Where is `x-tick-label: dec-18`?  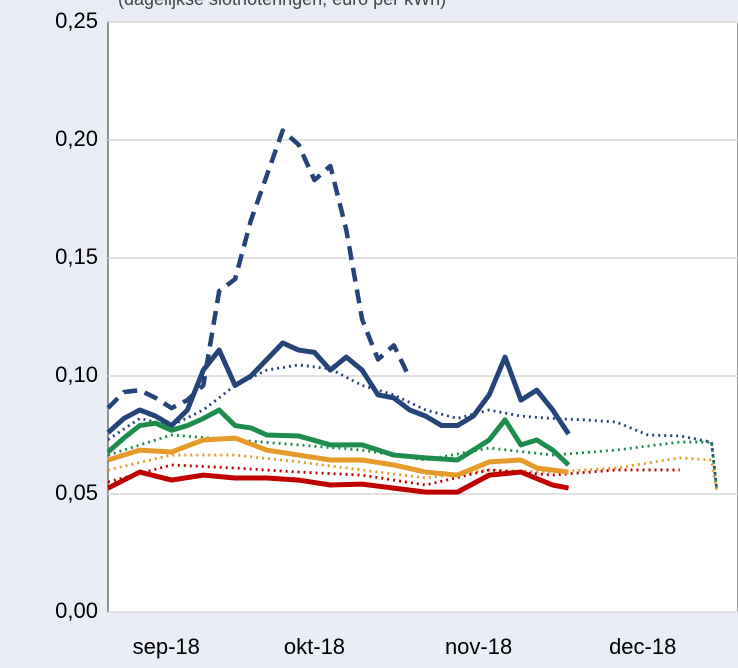
x-tick-label: dec-18 is located at coordinates (642, 646).